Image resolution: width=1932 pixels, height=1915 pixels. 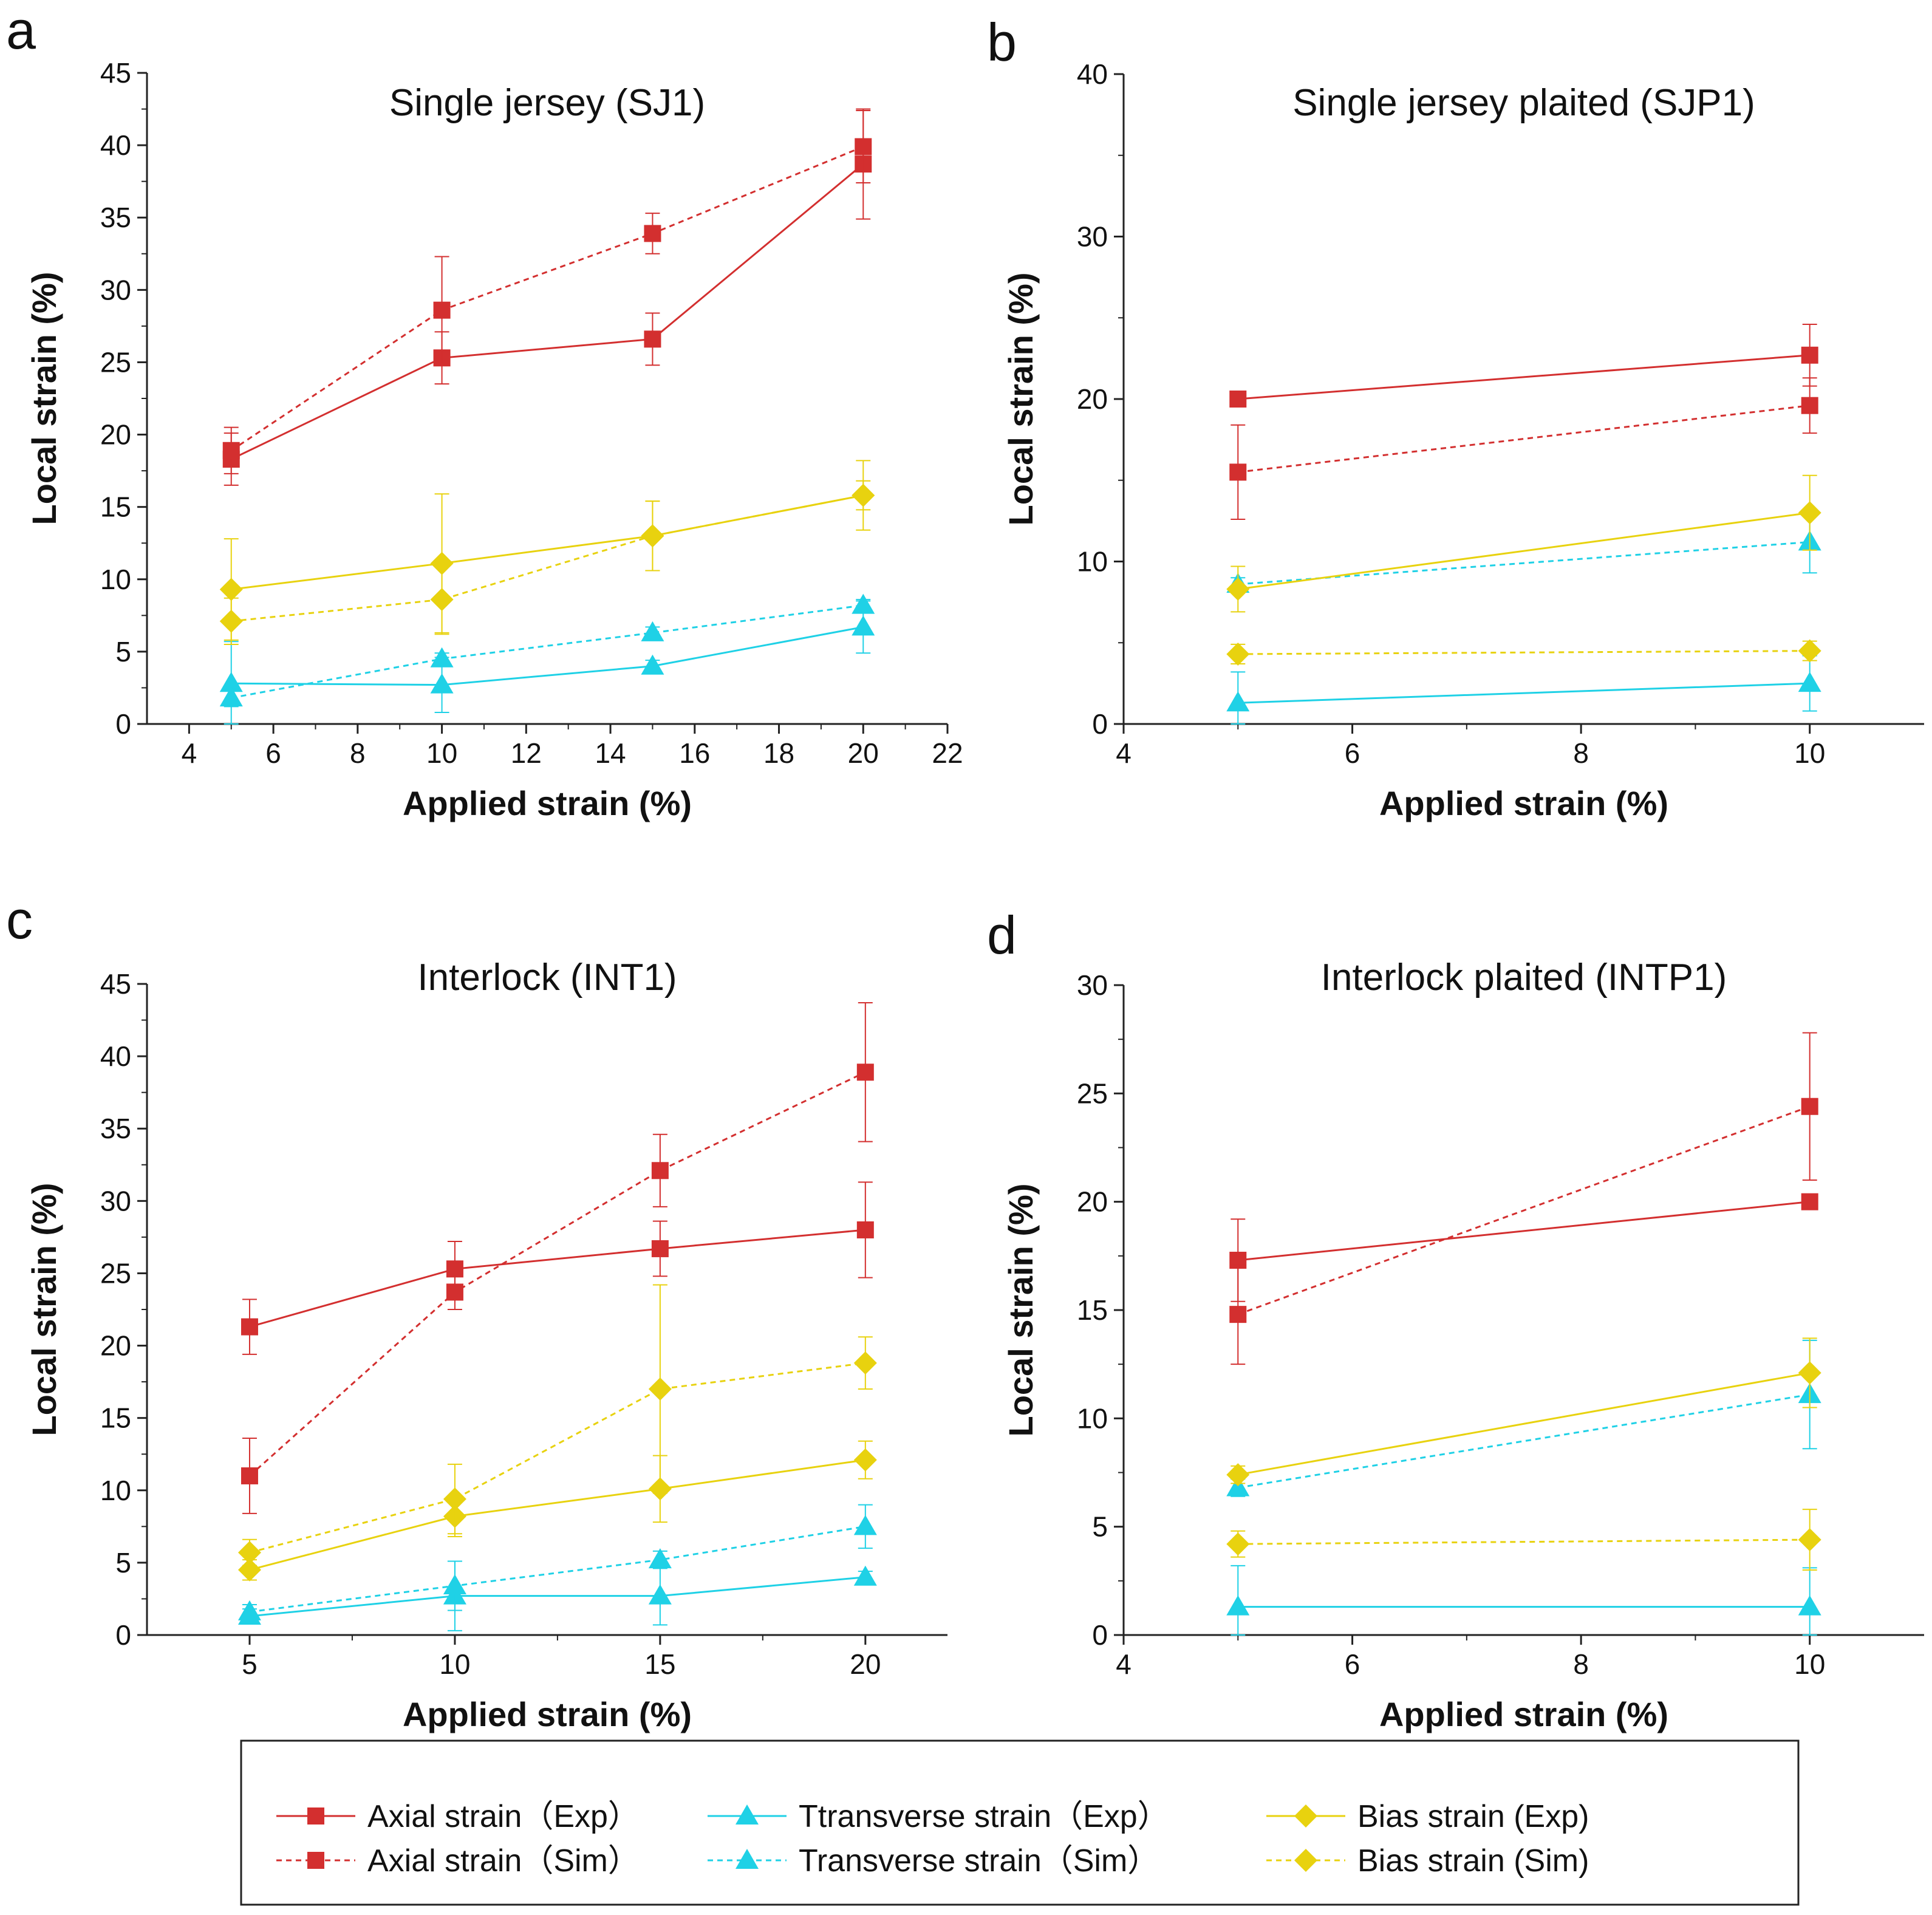 I want to click on y-tick-label: 35, so click(x=115, y=218).